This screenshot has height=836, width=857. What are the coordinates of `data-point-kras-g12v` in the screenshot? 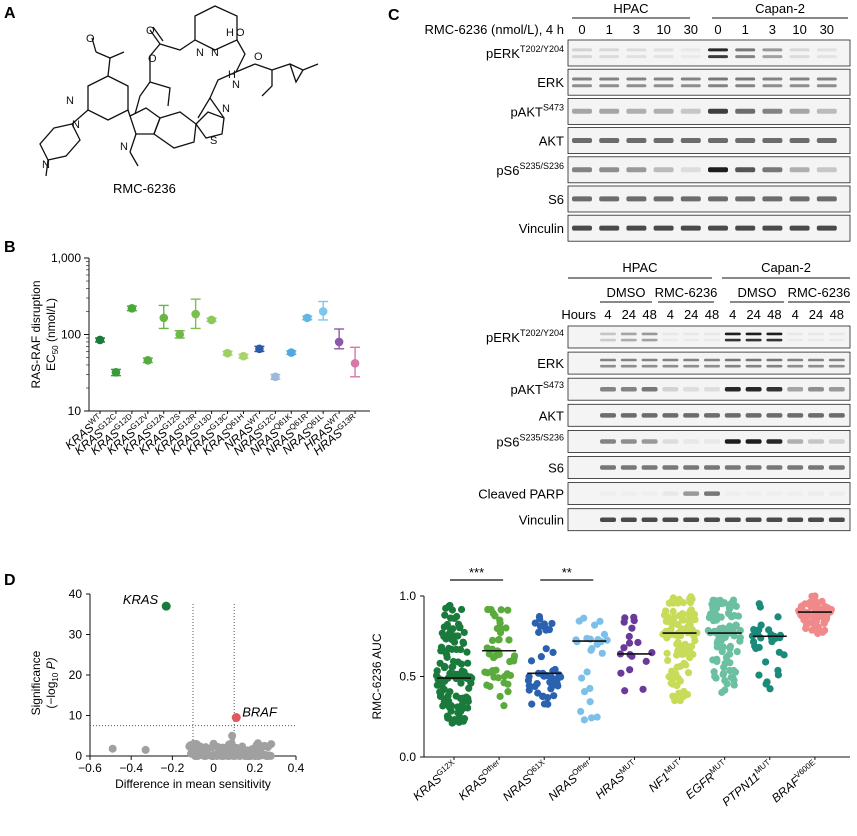 It's located at (147, 360).